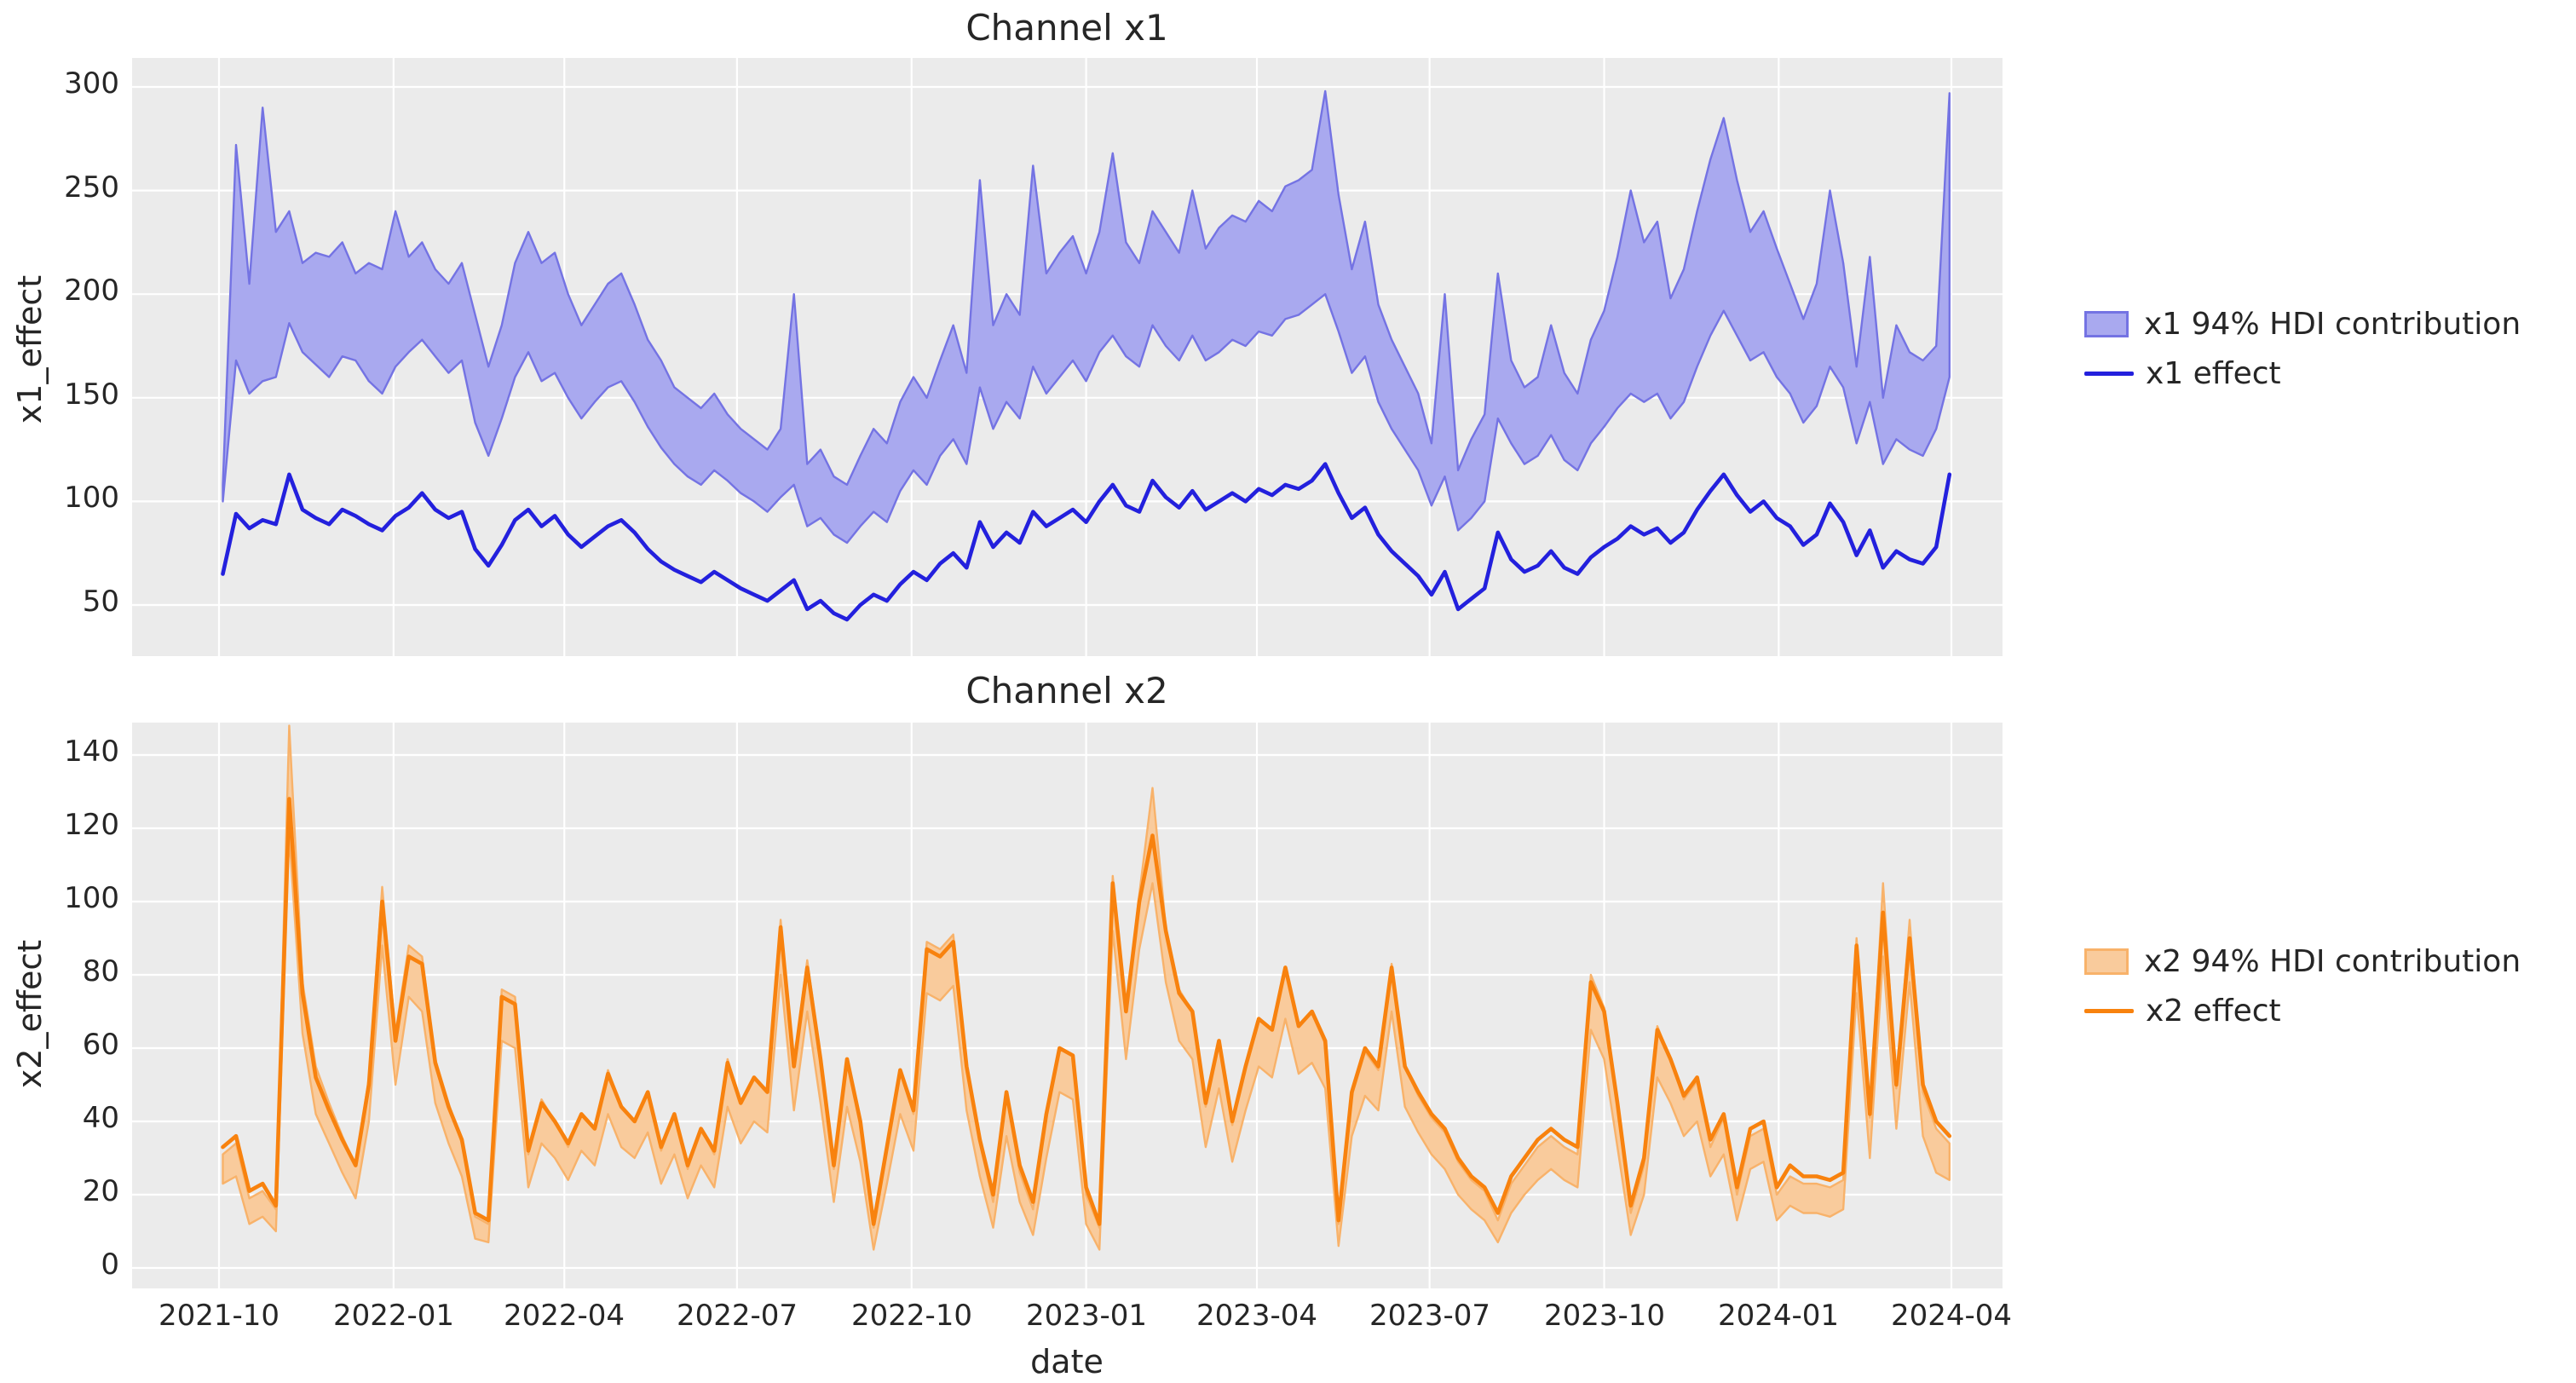 The width and height of the screenshot is (2576, 1383). Describe the element at coordinates (2213, 373) in the screenshot. I see `legend-label: x1 effect` at that location.